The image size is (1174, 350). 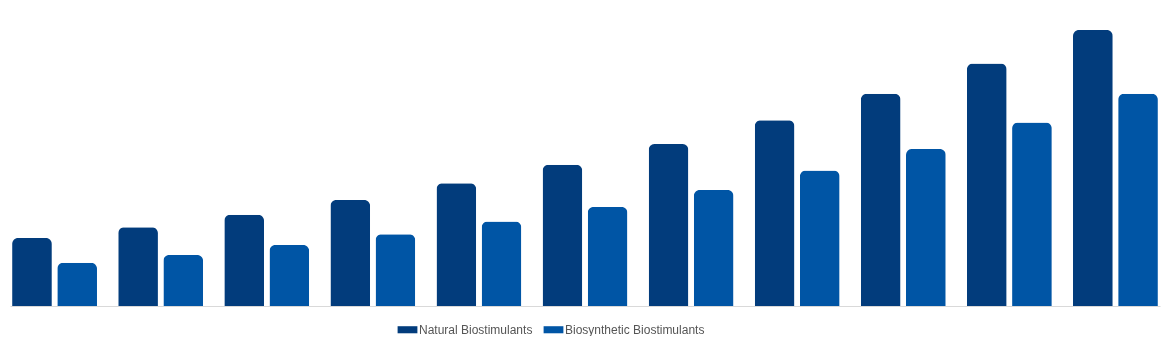 I want to click on legend-label: Natural Biostimulants, so click(x=476, y=329).